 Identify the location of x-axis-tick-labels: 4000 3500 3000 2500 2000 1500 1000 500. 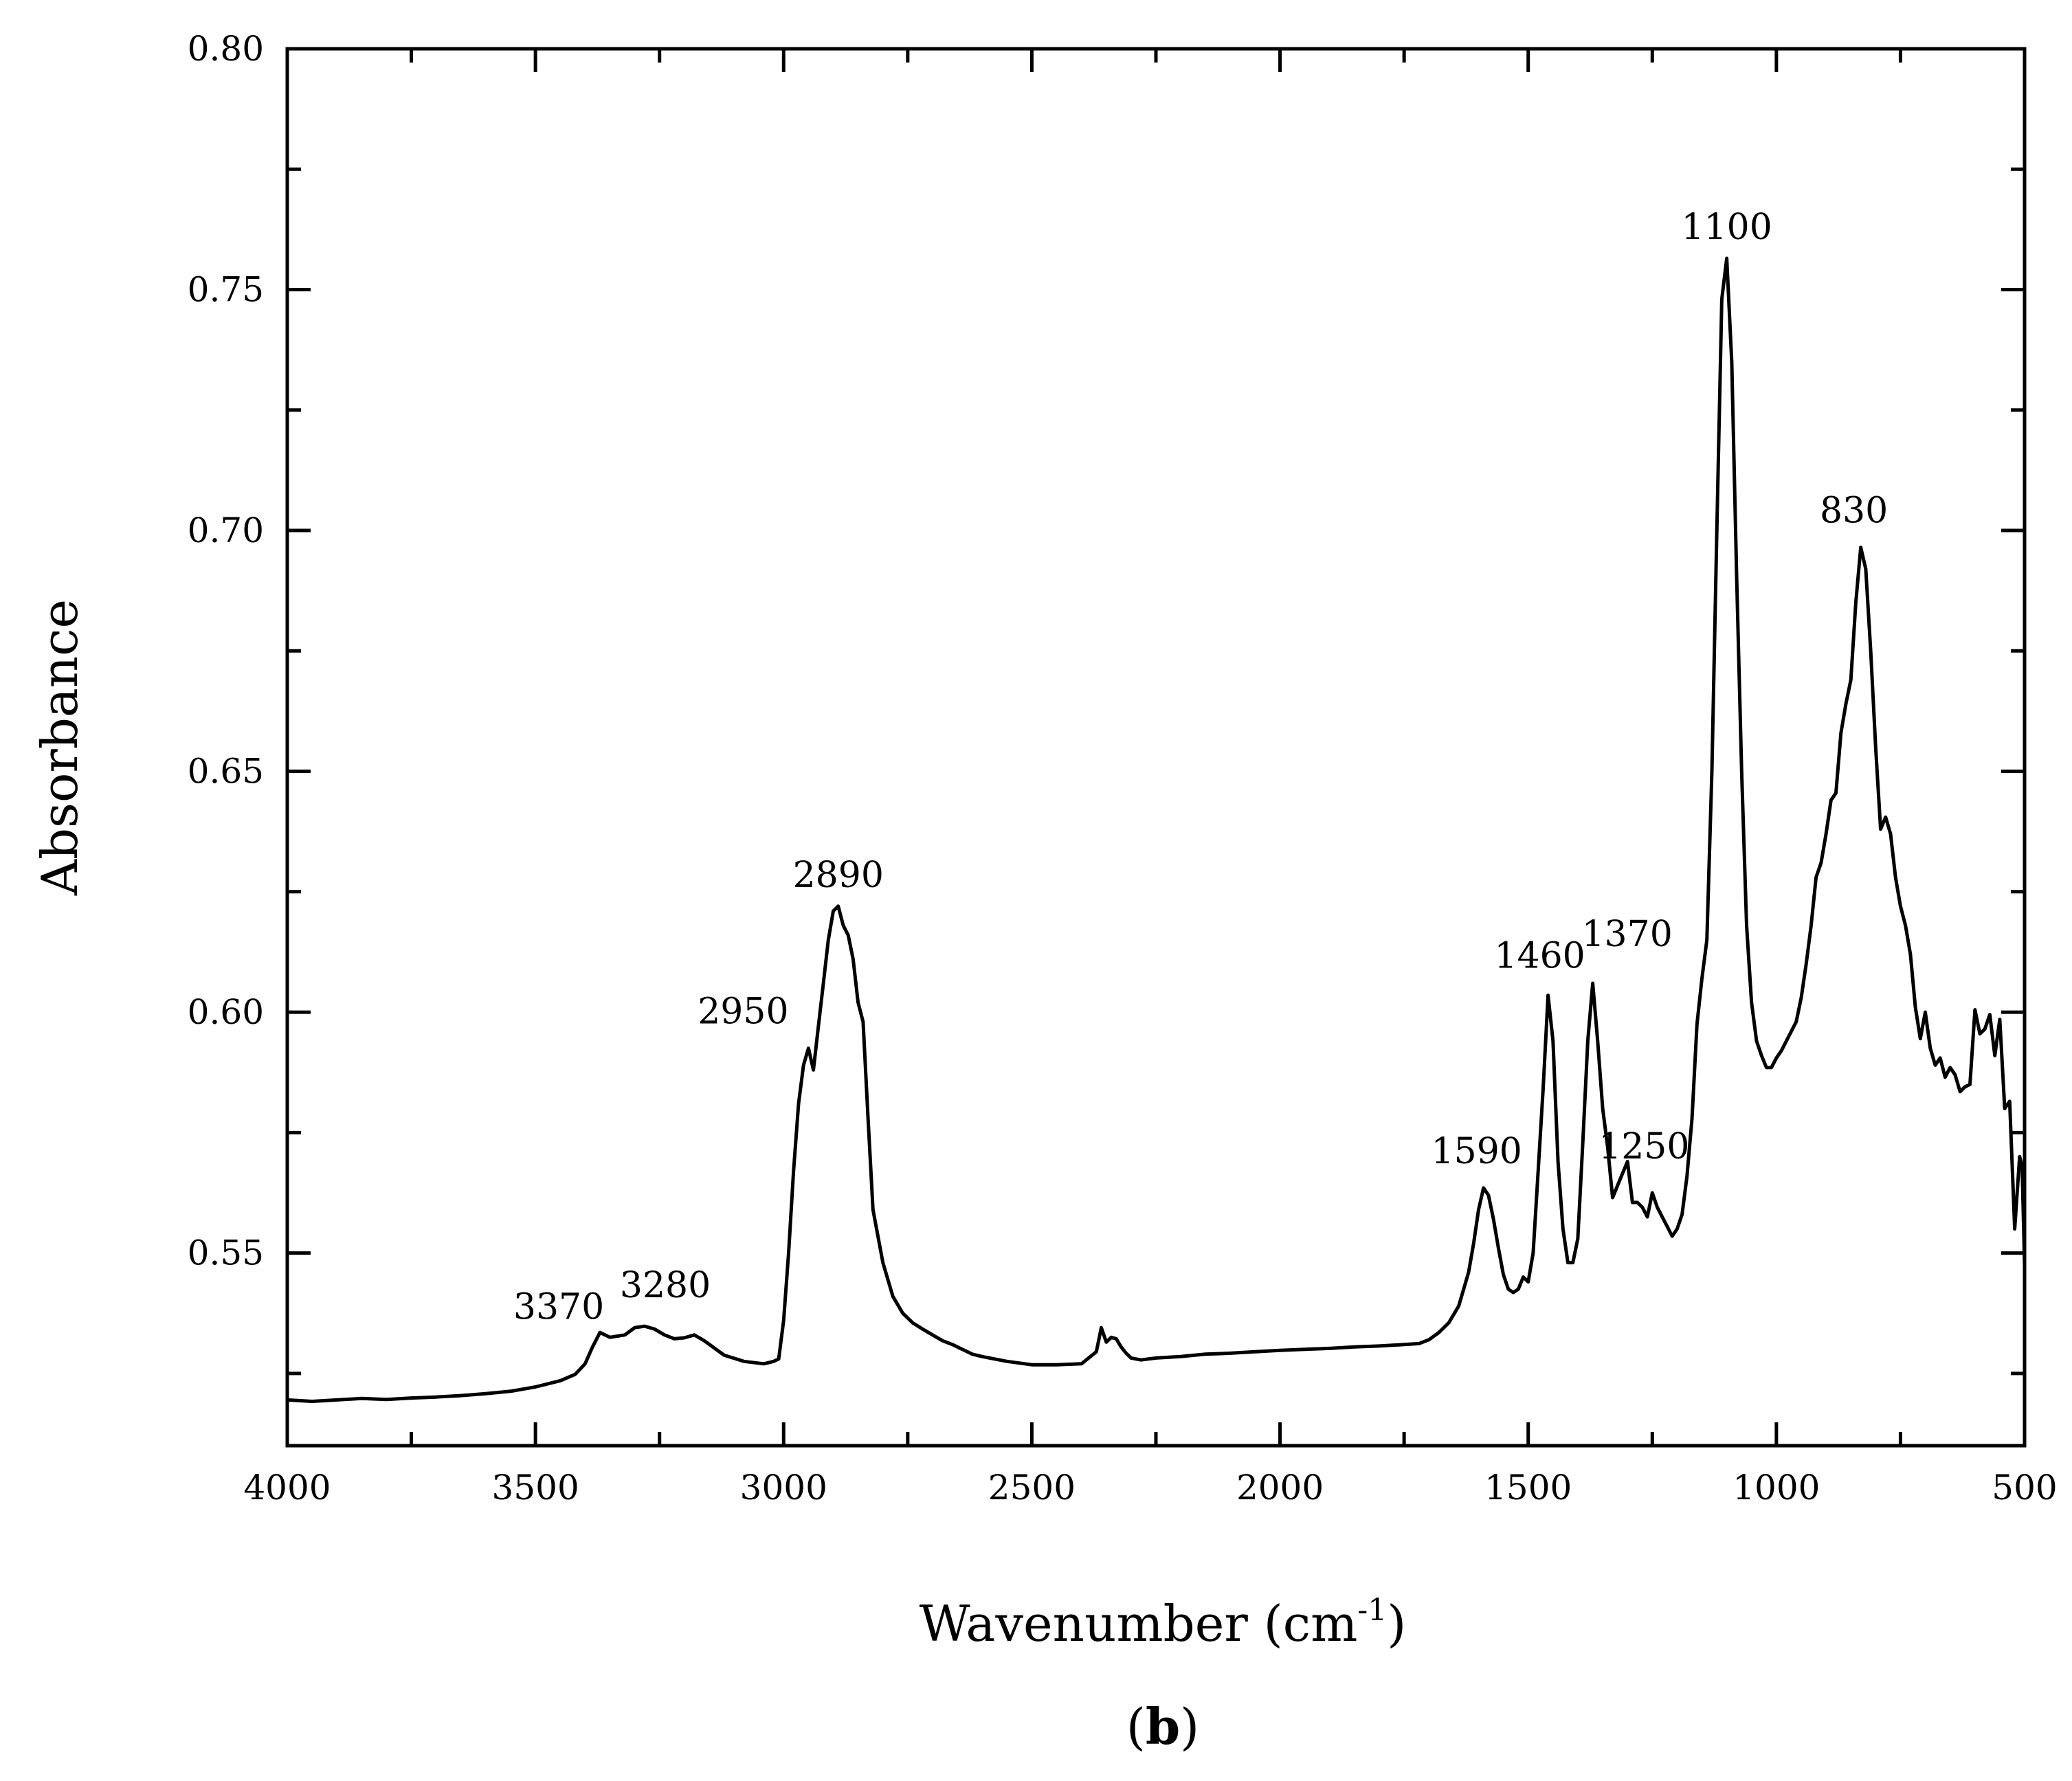
(1150, 1488).